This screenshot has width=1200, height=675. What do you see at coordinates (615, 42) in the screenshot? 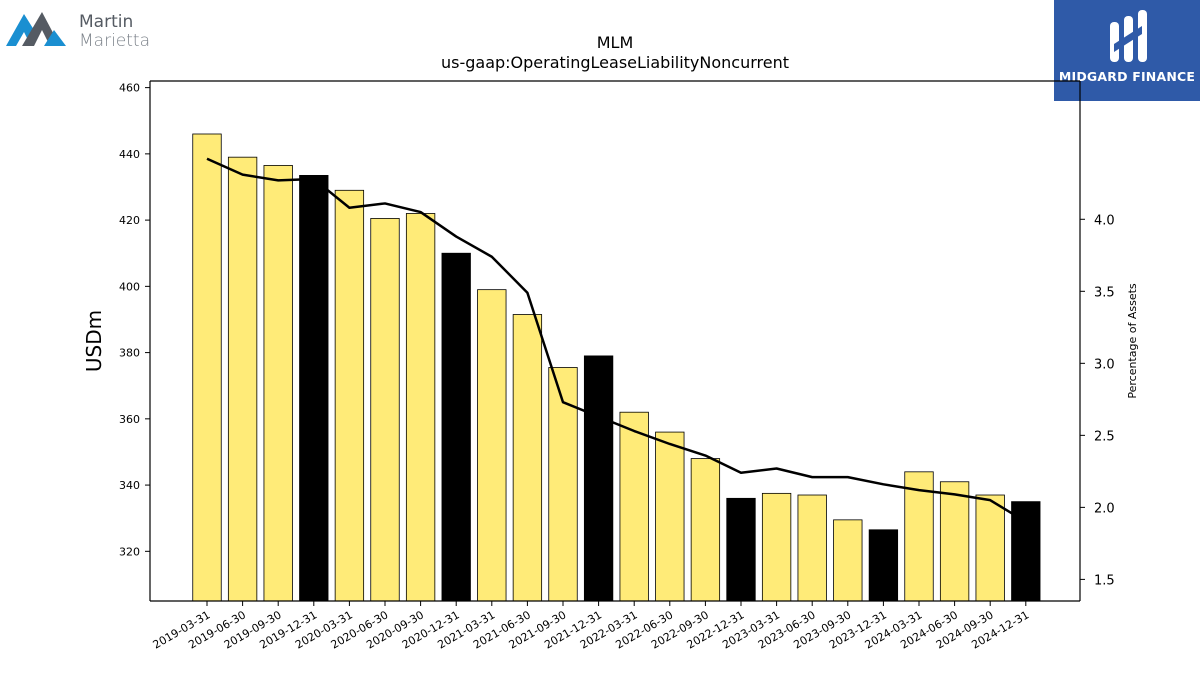
I see `chart-title: MLM` at bounding box center [615, 42].